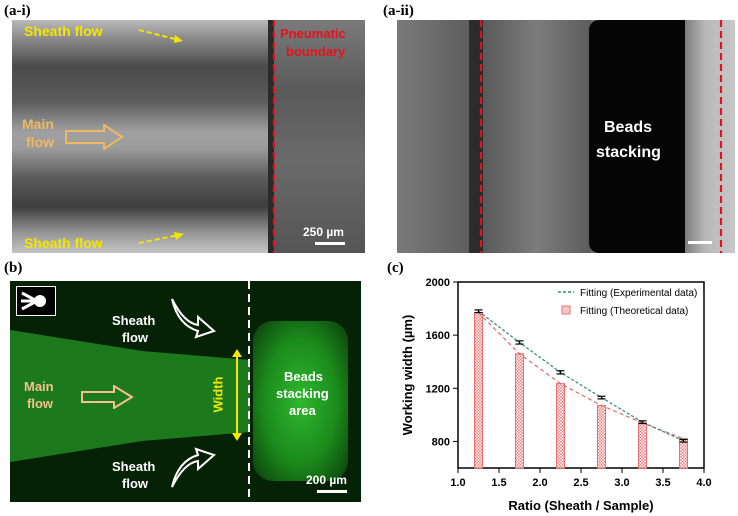 This screenshot has width=738, height=516. Describe the element at coordinates (323, 232) in the screenshot. I see `scale-bar-label: 250 µm` at that location.